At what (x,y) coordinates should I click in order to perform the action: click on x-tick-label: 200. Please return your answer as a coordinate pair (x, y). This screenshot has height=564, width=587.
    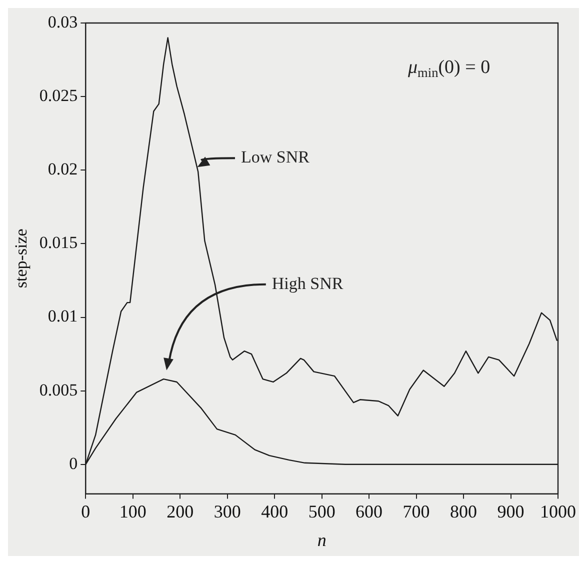
    Looking at the image, I should click on (180, 511).